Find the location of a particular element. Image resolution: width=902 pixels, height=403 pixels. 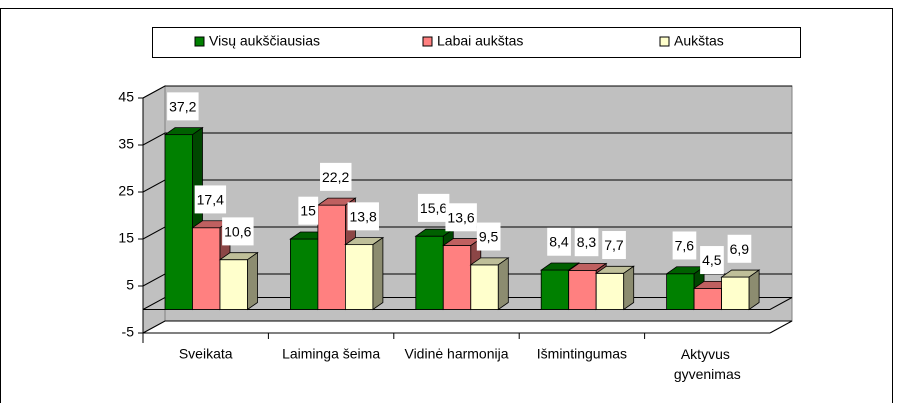

value-label: 15 is located at coordinates (308, 211).